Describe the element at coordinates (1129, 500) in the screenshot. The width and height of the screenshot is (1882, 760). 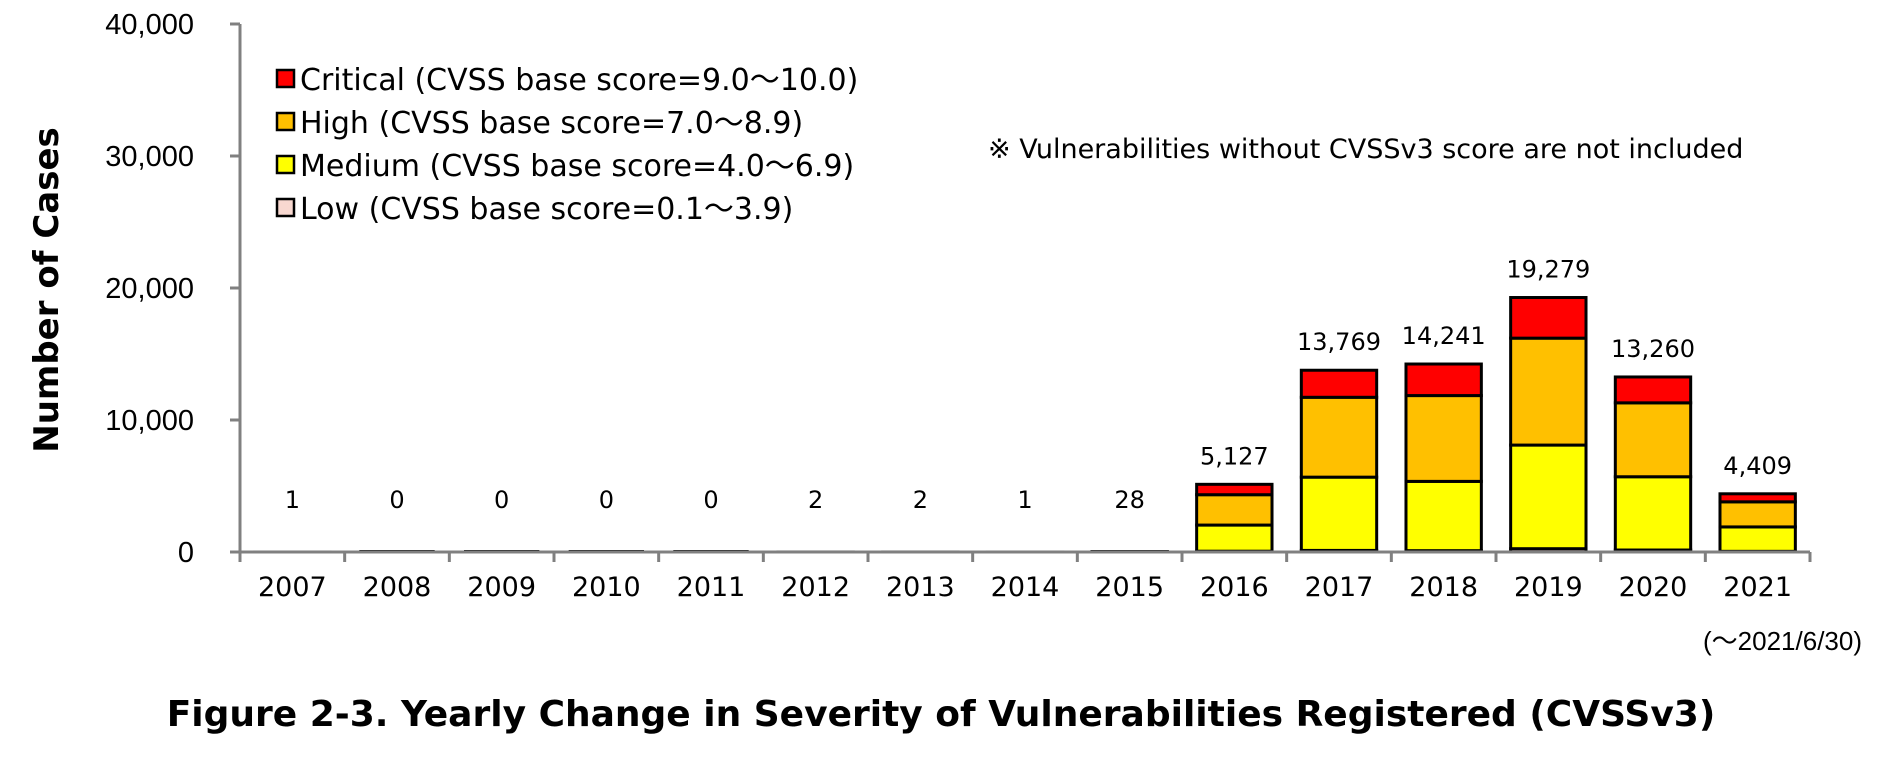
I see `total-label: 28` at that location.